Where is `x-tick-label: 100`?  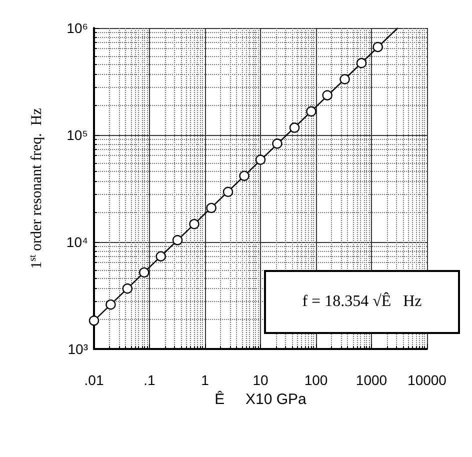 x-tick-label: 100 is located at coordinates (316, 380).